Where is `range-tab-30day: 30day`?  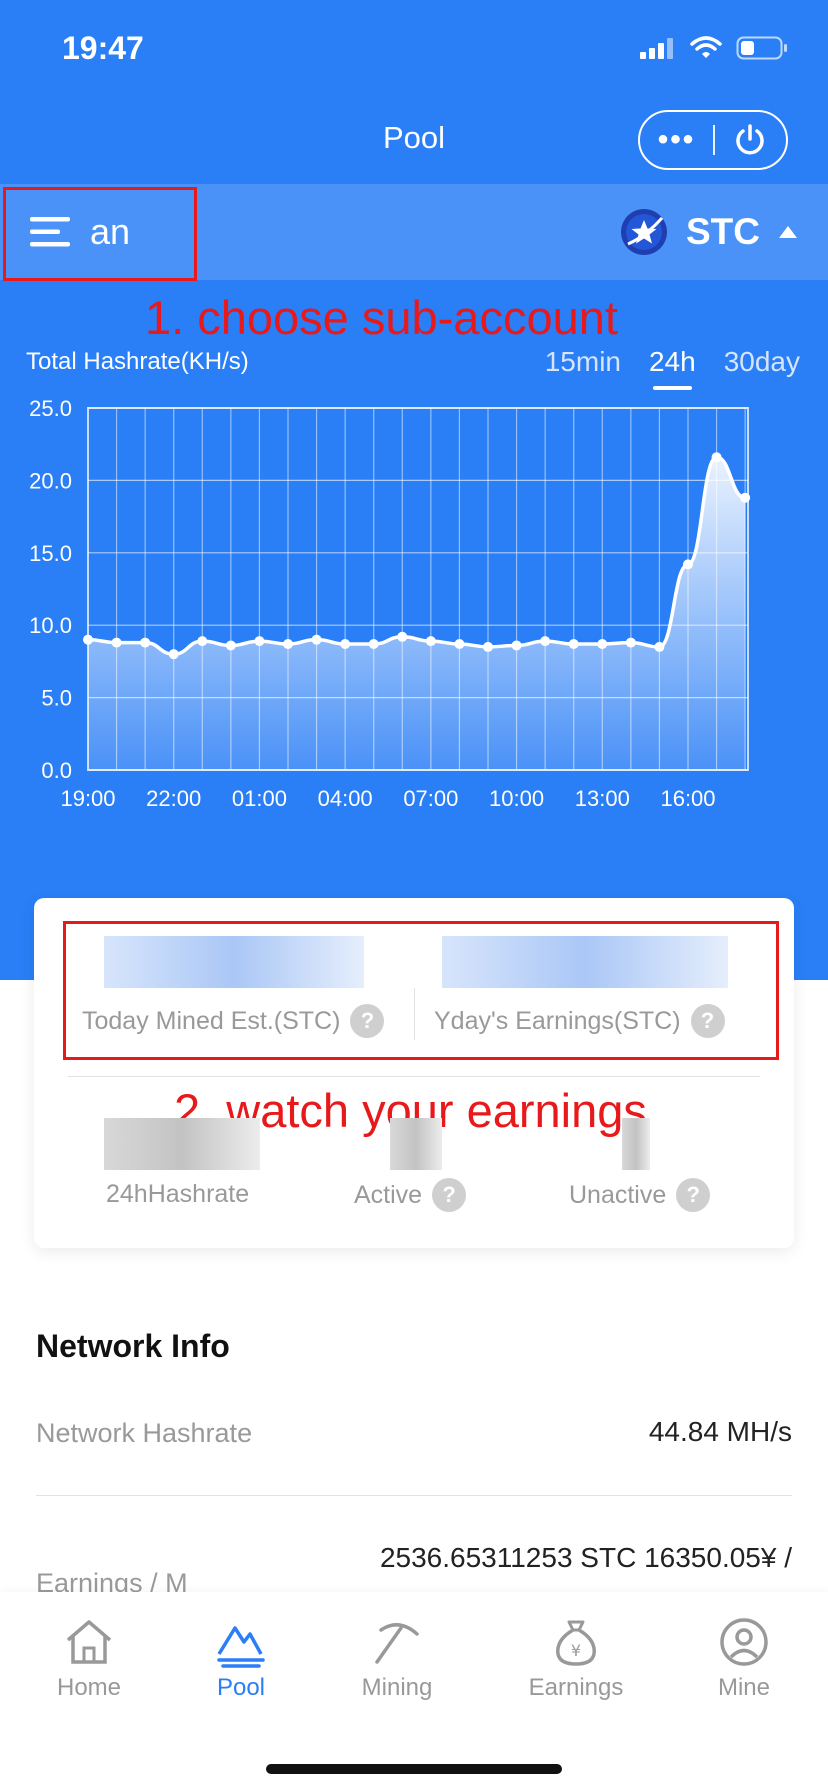
range-tab-30day: 30day is located at coordinates (761, 361).